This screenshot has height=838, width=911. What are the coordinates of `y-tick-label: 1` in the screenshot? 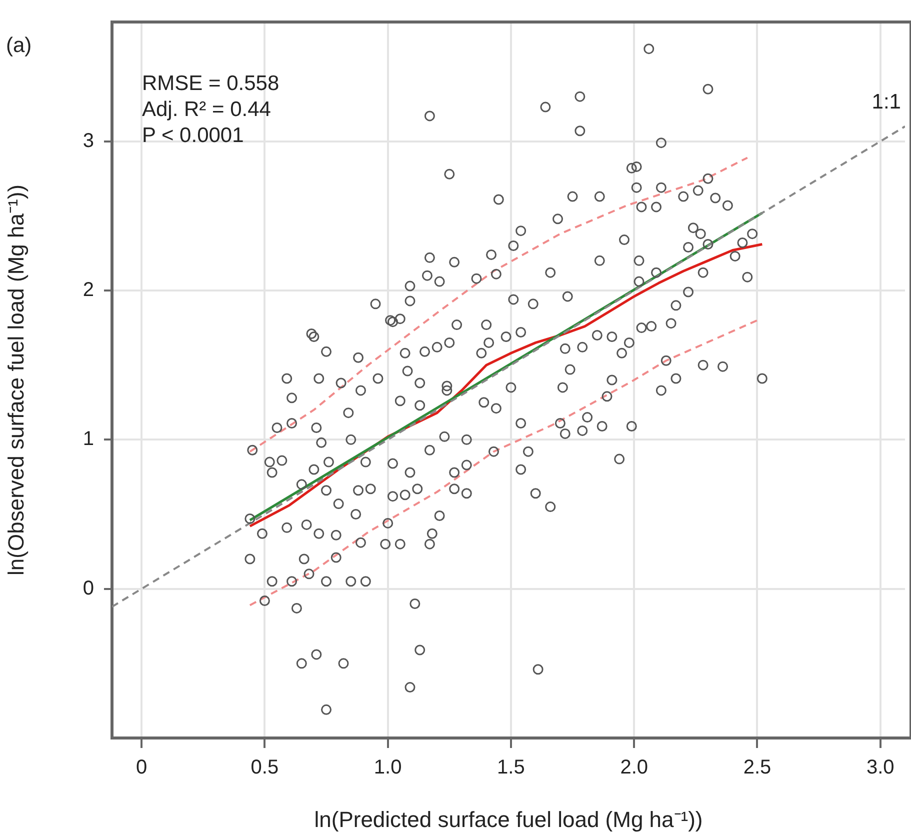 It's located at (88, 439).